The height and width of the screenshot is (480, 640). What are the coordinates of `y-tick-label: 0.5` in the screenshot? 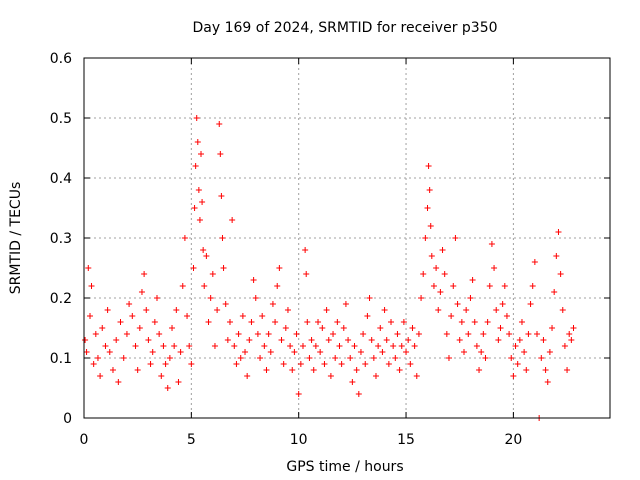 It's located at (61, 119).